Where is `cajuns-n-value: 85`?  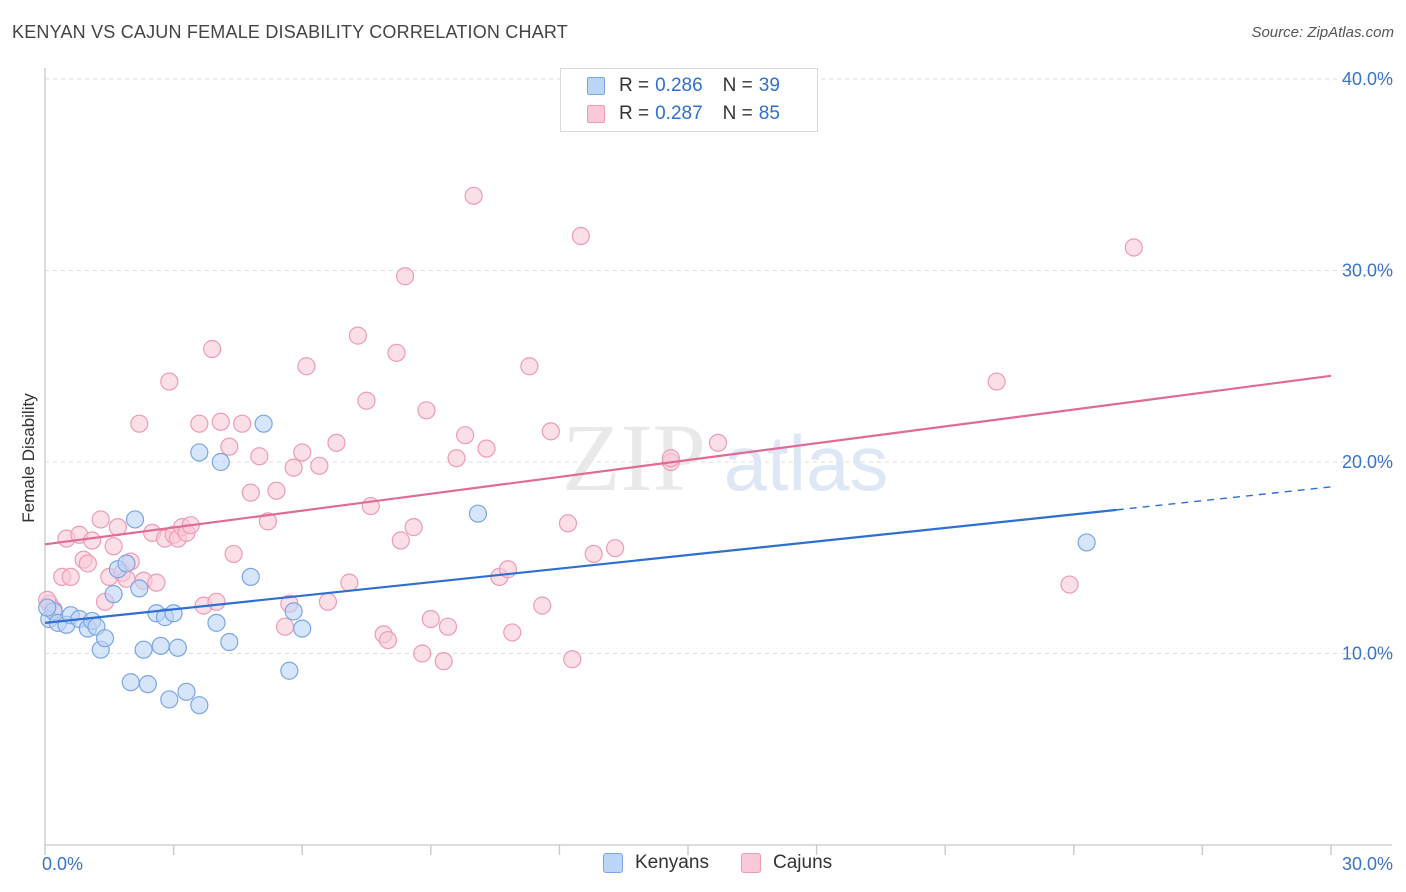
cajuns-n-value: 85 is located at coordinates (769, 113).